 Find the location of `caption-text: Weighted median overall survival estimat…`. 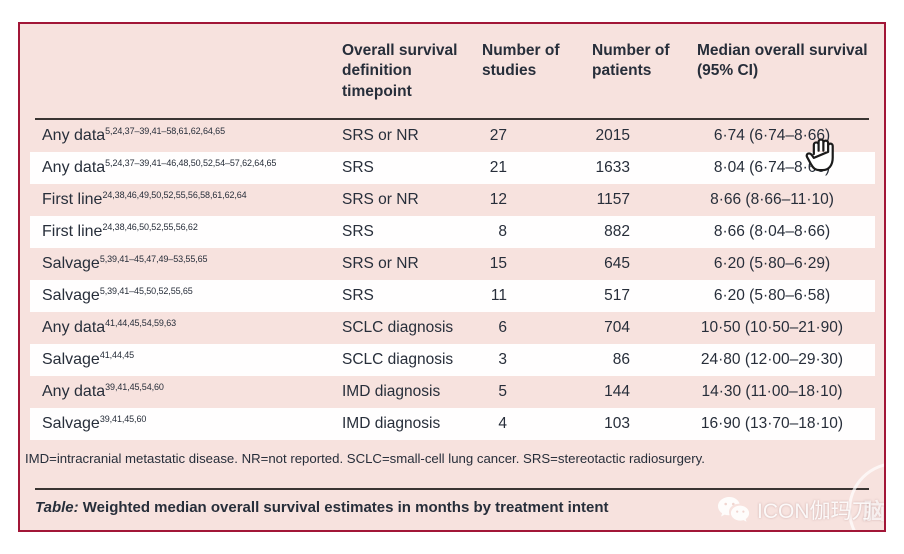

caption-text: Weighted median overall survival estimat… is located at coordinates (345, 507).